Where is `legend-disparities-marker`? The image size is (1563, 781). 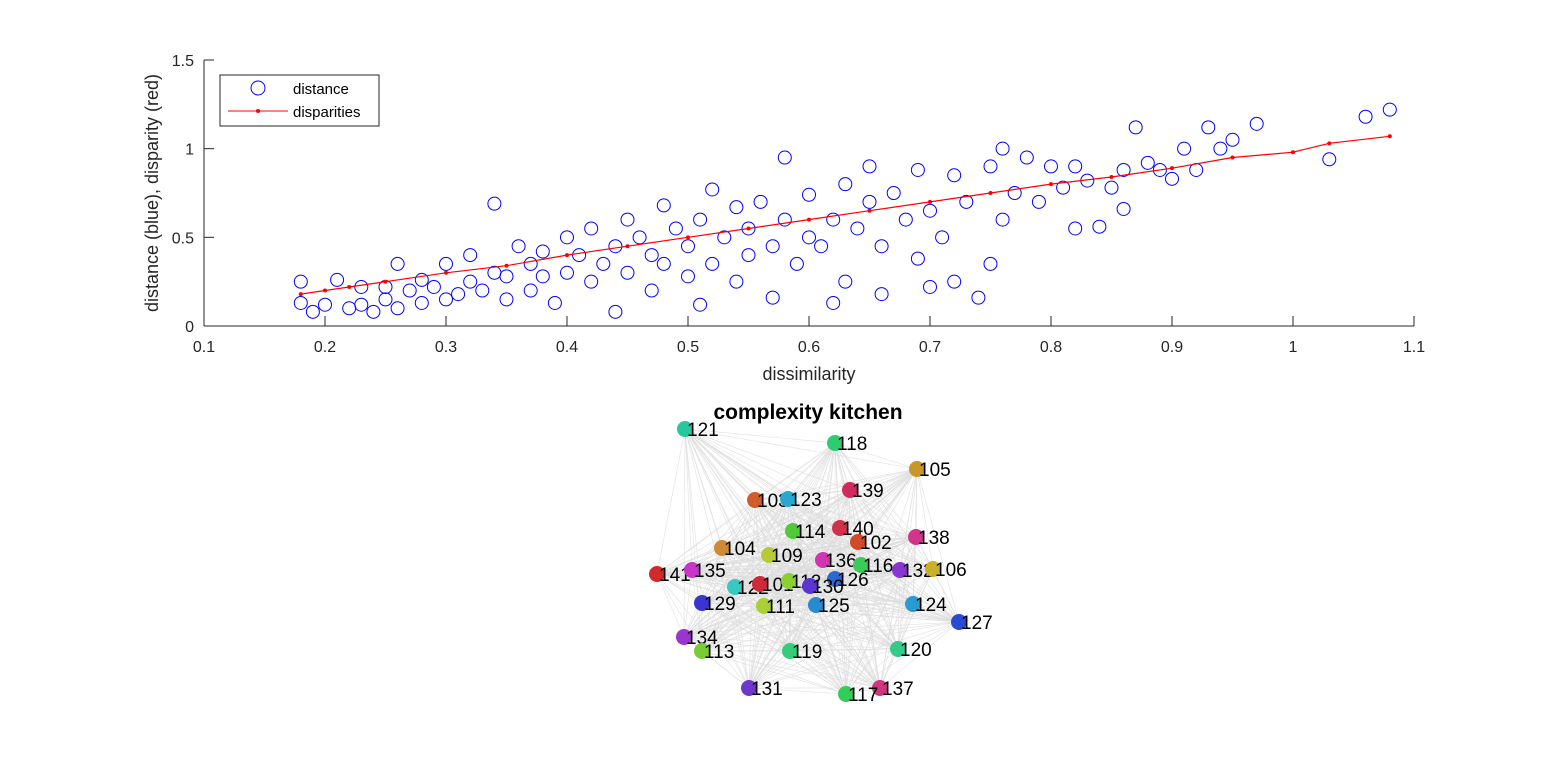 legend-disparities-marker is located at coordinates (258, 111).